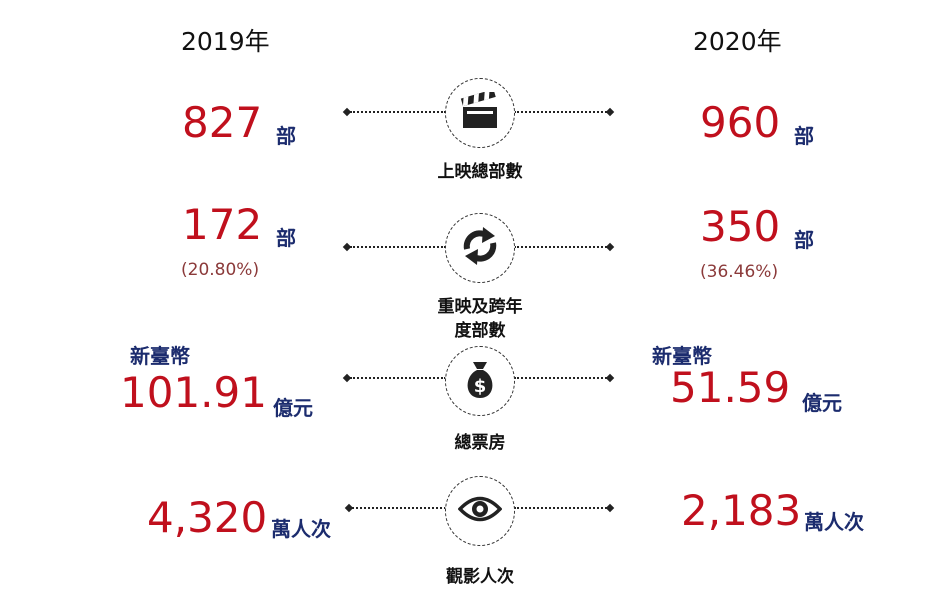  I want to click on left-admissions-unit: 萬人次, so click(301, 529).